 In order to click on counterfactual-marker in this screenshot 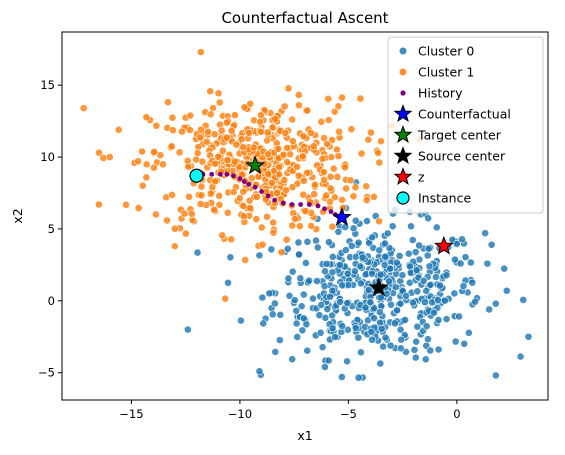, I will do `click(341, 216)`.